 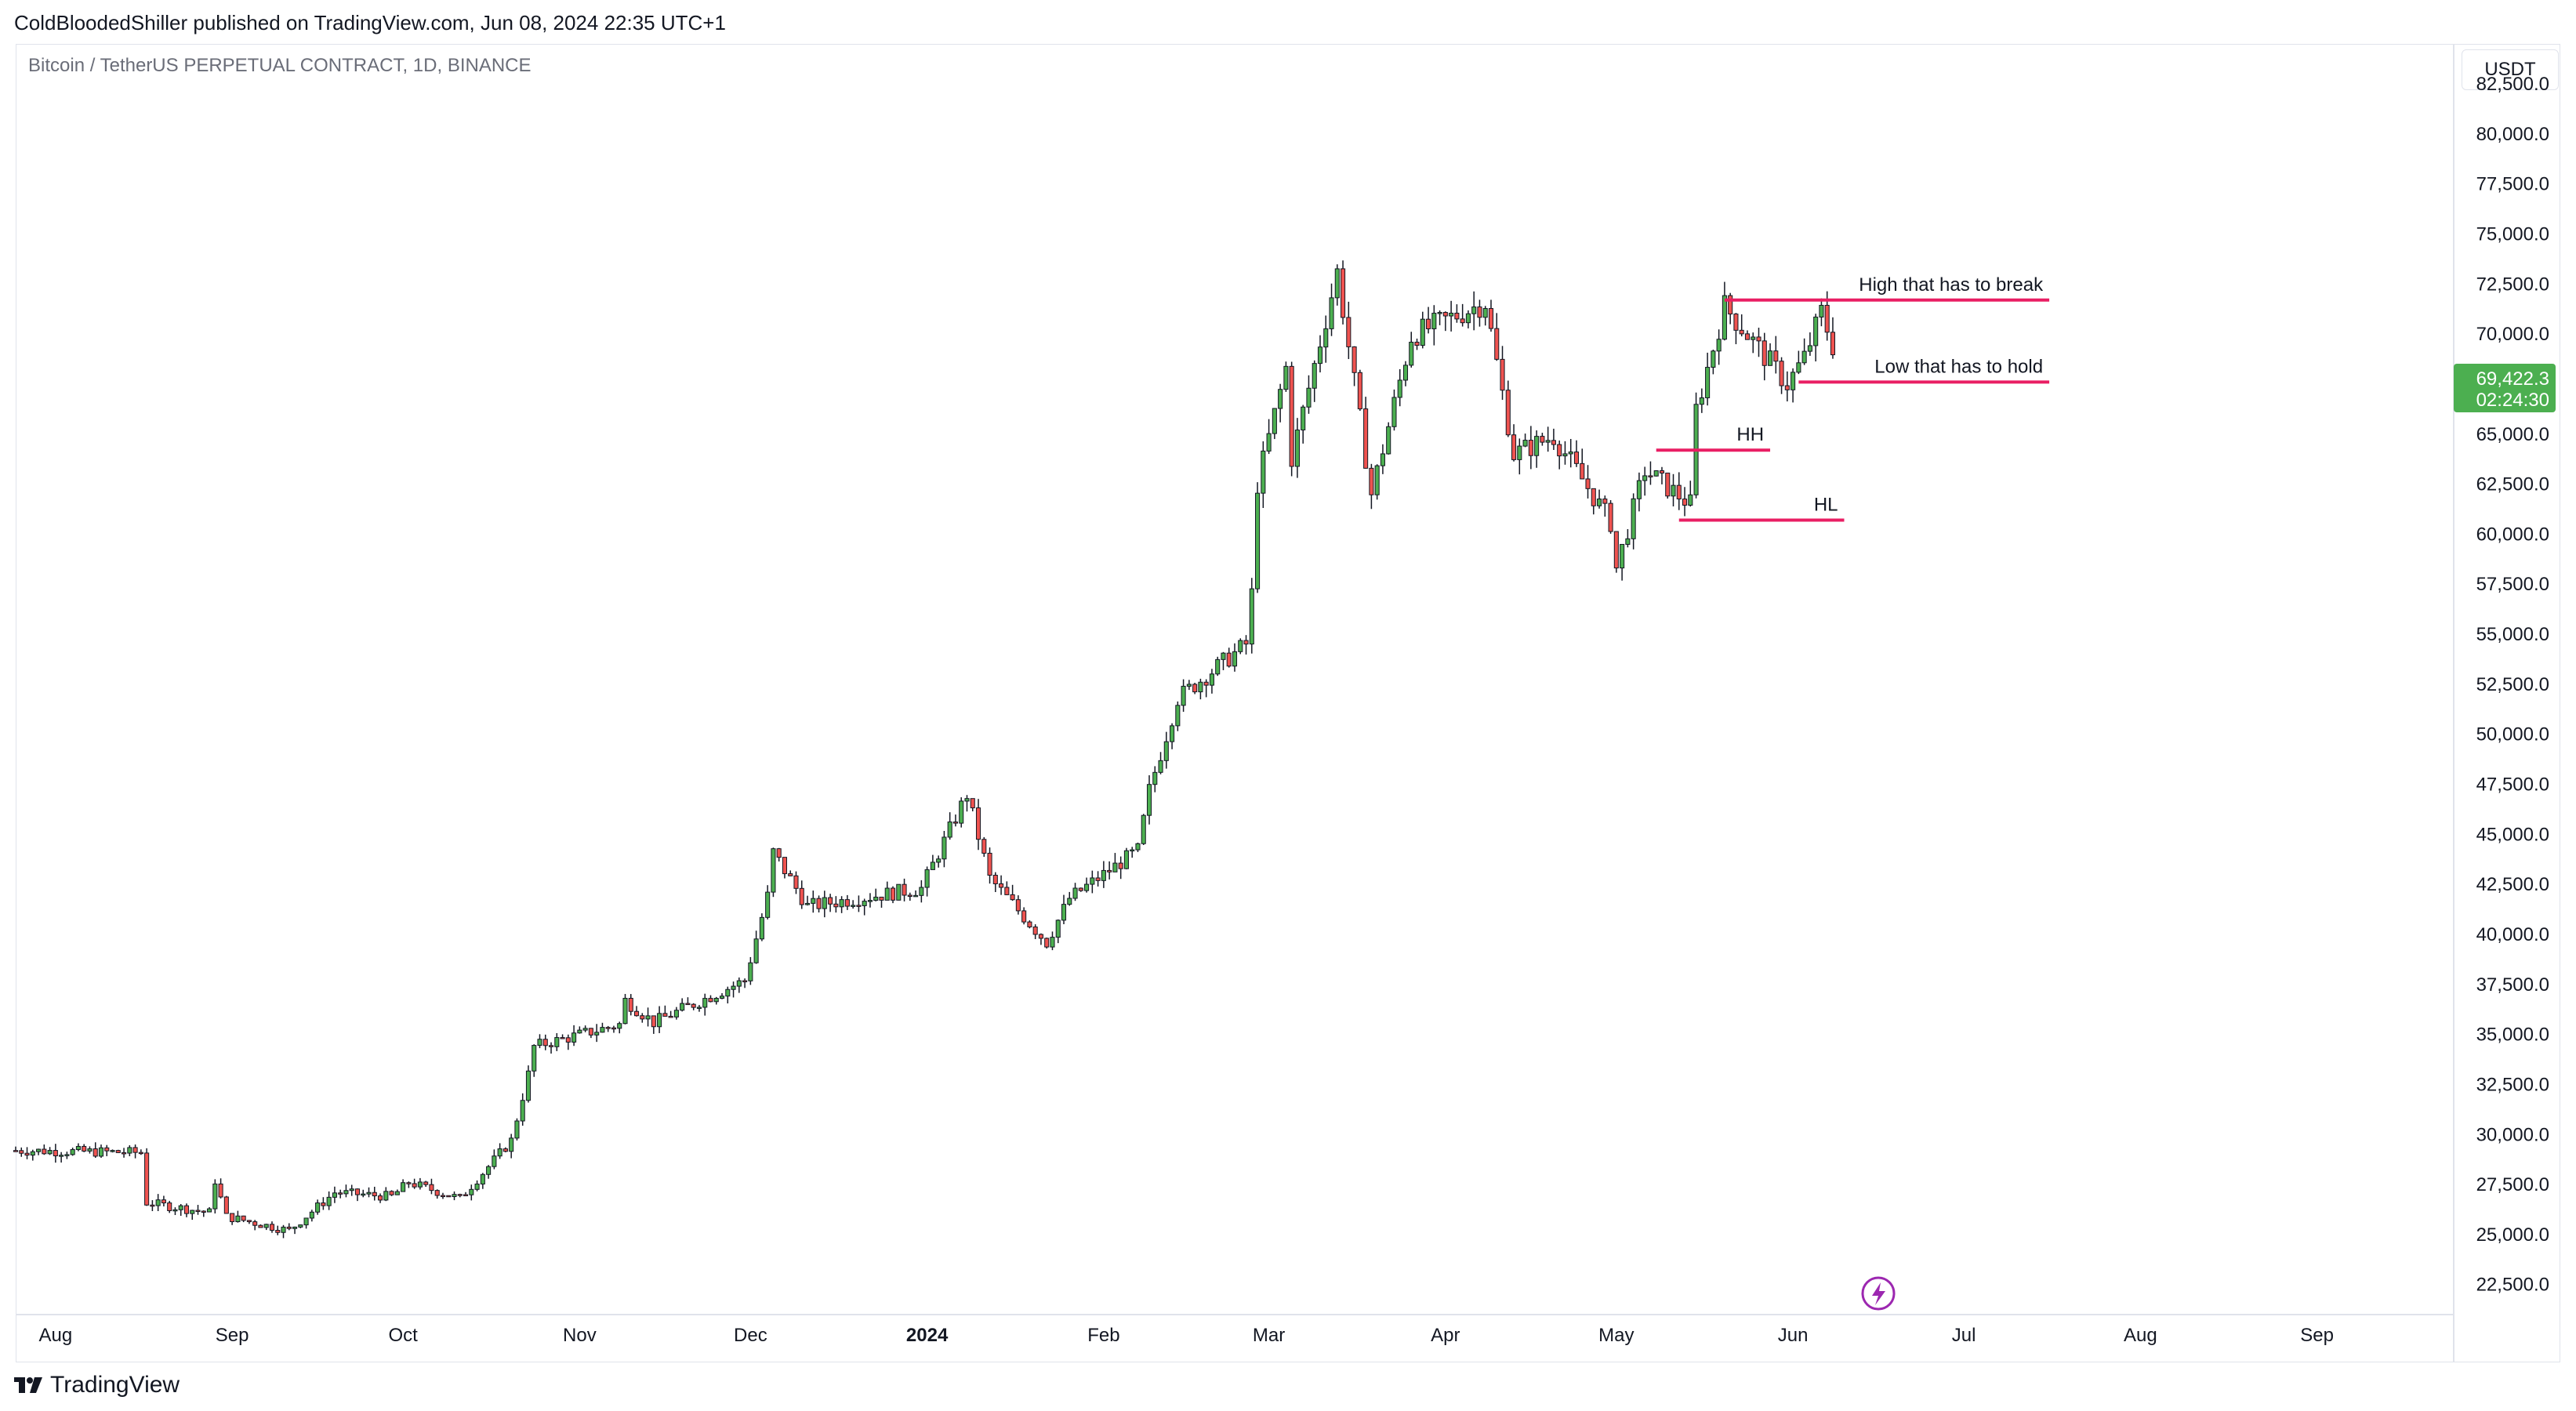 What do you see at coordinates (2513, 1084) in the screenshot?
I see `y-tick-label: 32,500.0` at bounding box center [2513, 1084].